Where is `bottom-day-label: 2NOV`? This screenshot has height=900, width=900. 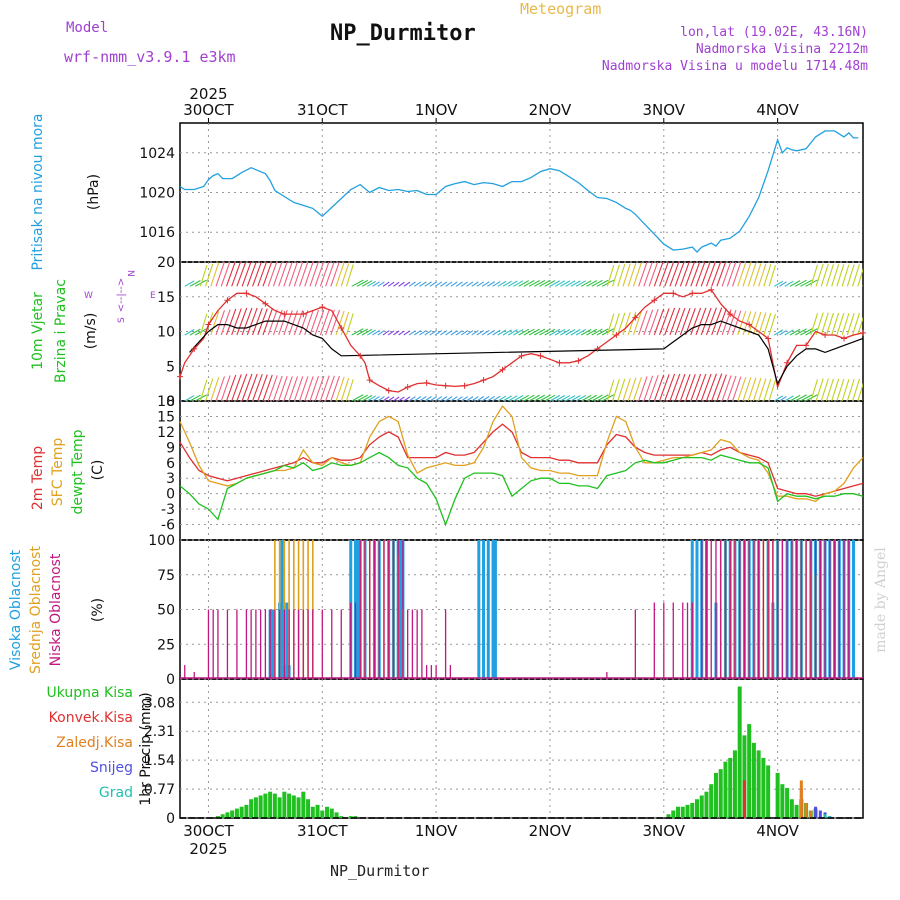 bottom-day-label: 2NOV is located at coordinates (550, 831).